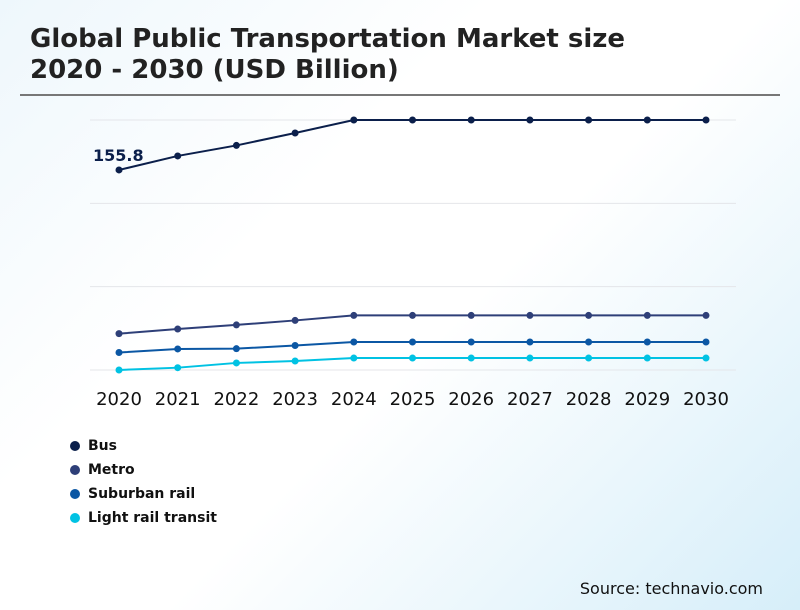 The image size is (800, 610). Describe the element at coordinates (236, 399) in the screenshot. I see `x-tick-label: 2022` at that location.